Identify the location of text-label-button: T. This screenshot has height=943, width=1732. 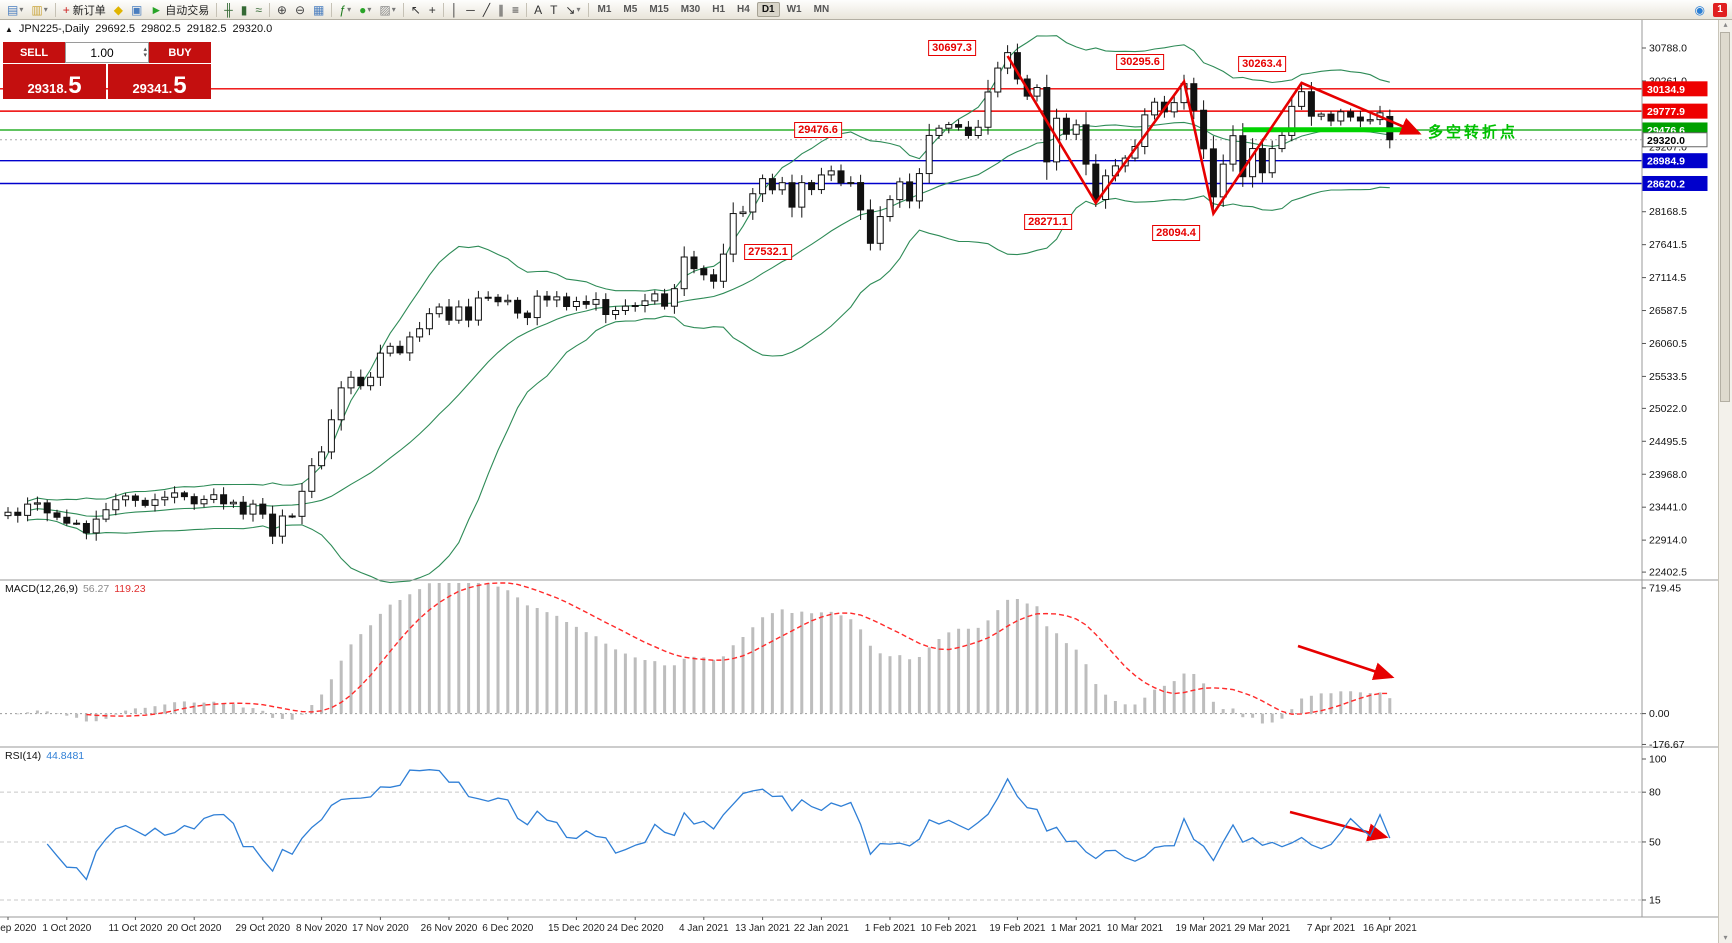
(553, 10).